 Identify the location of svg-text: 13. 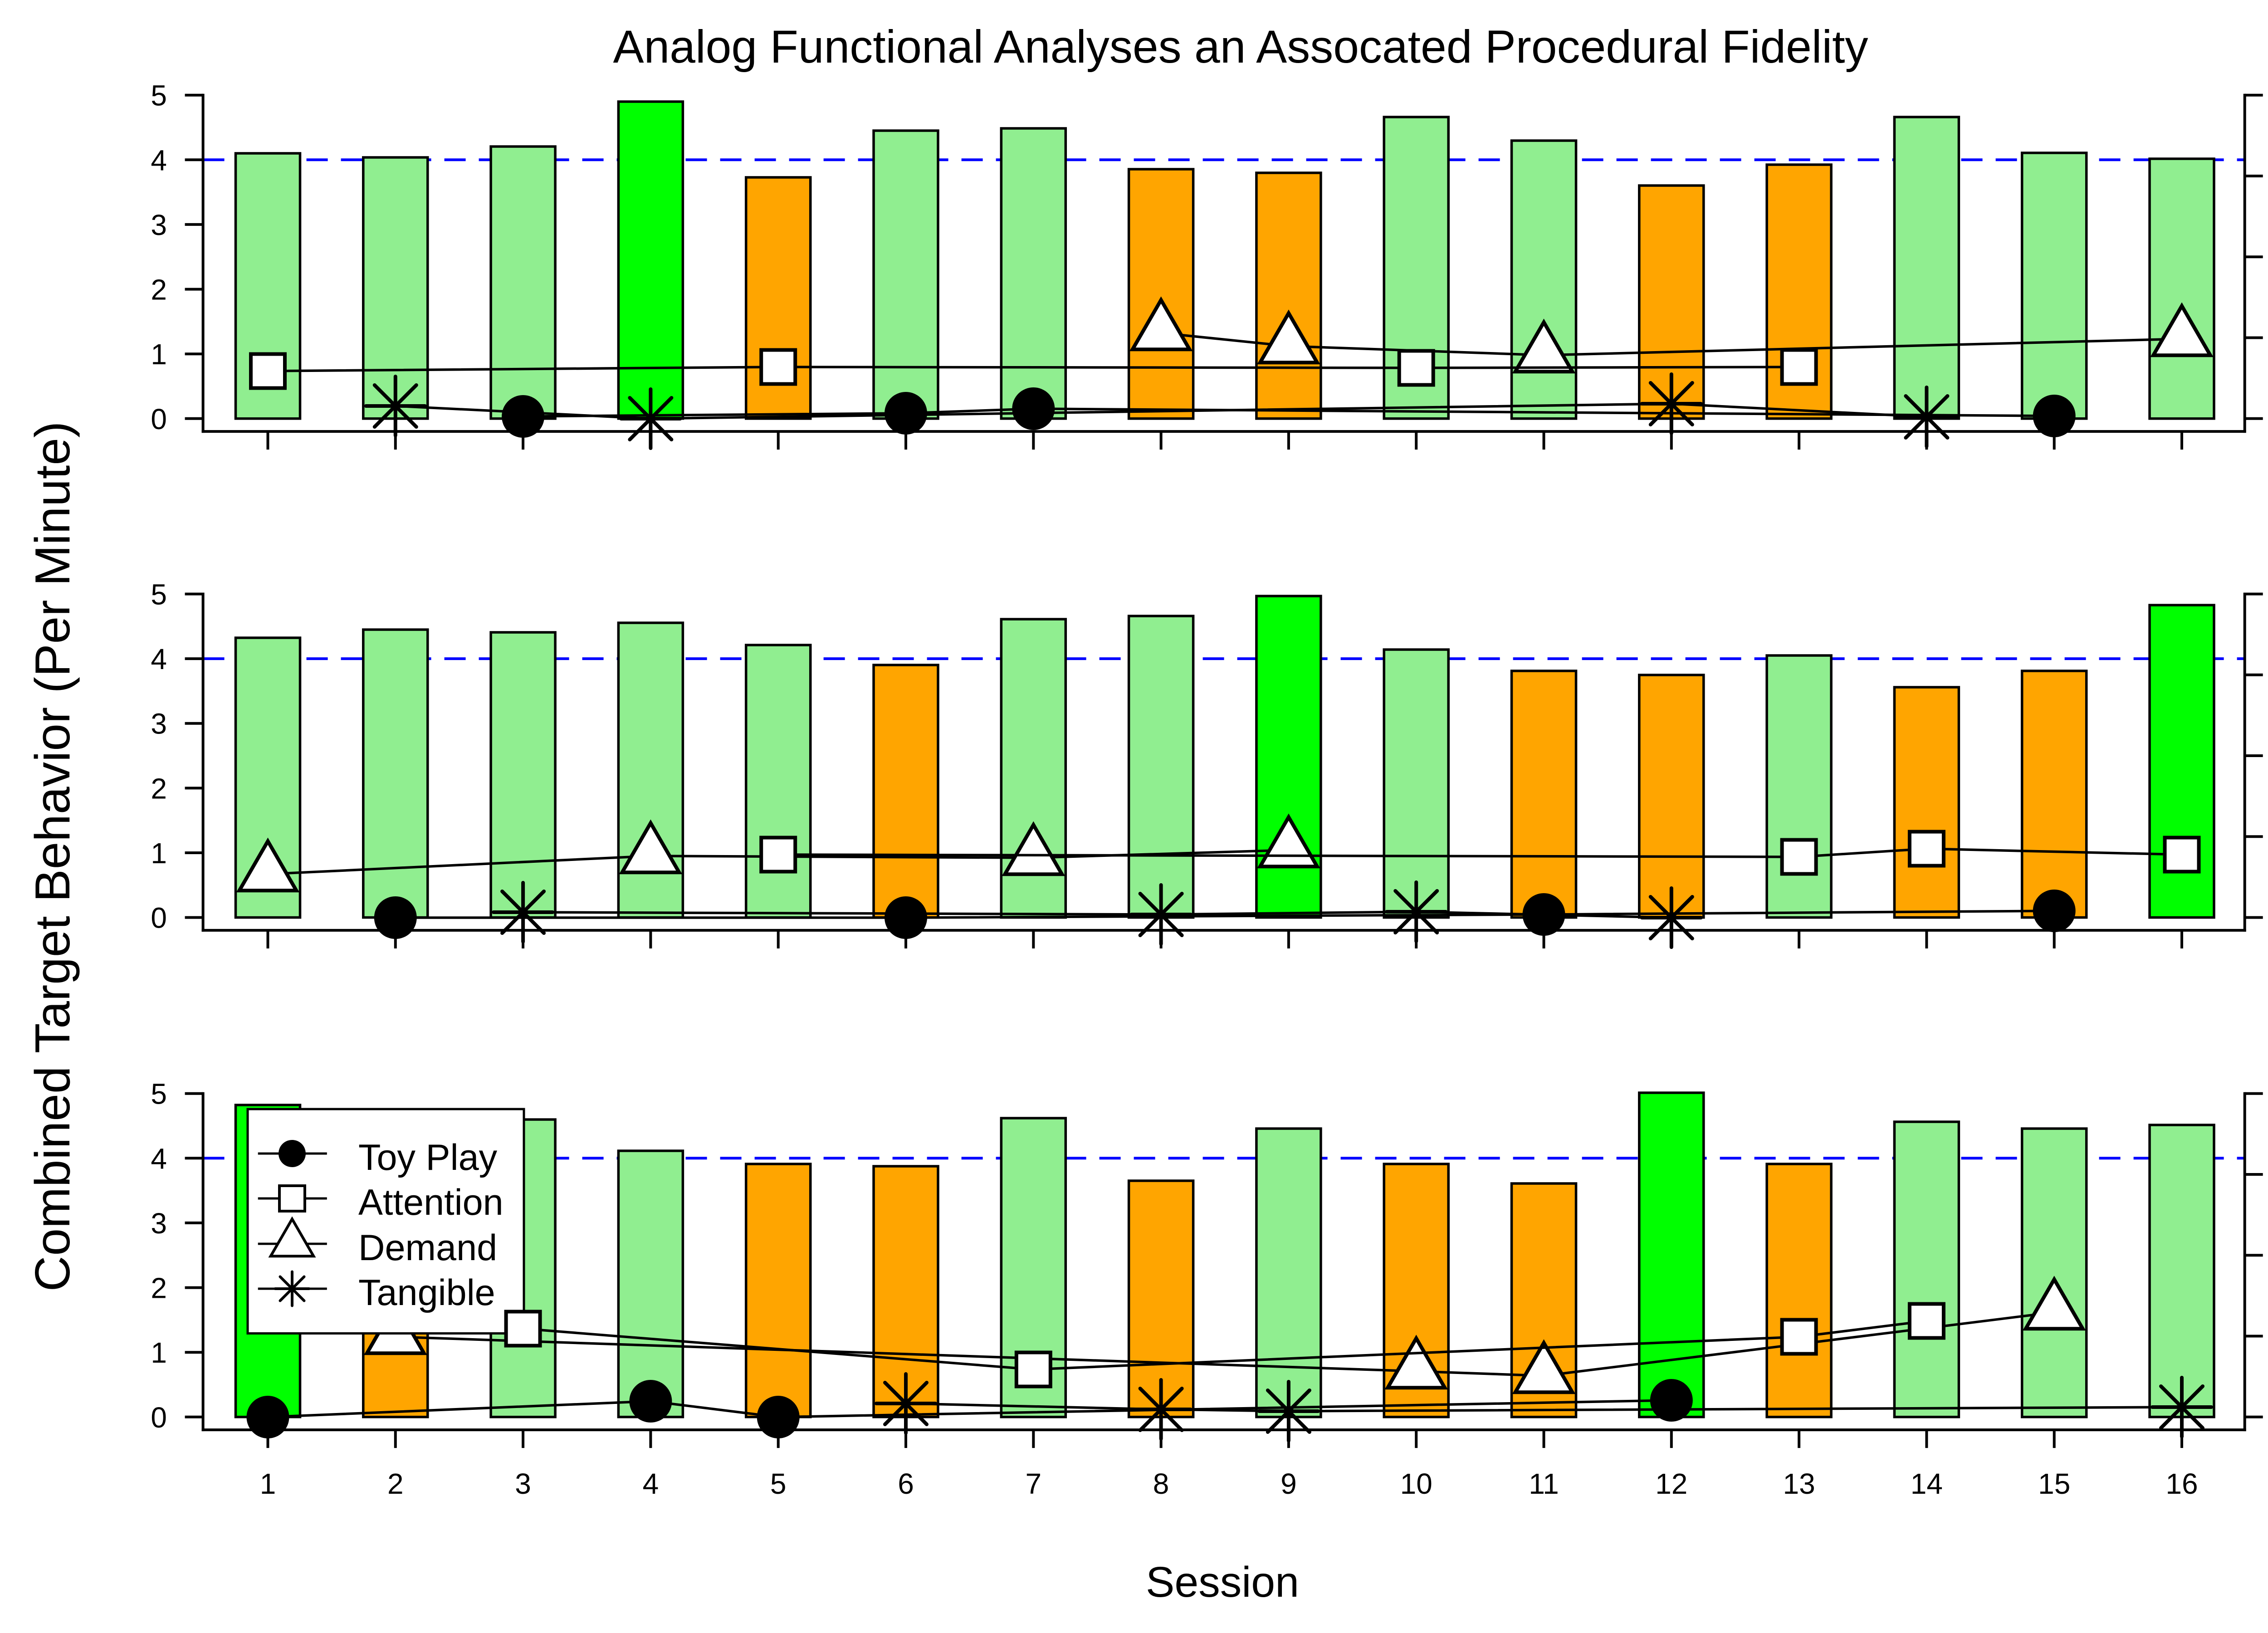
(1799, 1483).